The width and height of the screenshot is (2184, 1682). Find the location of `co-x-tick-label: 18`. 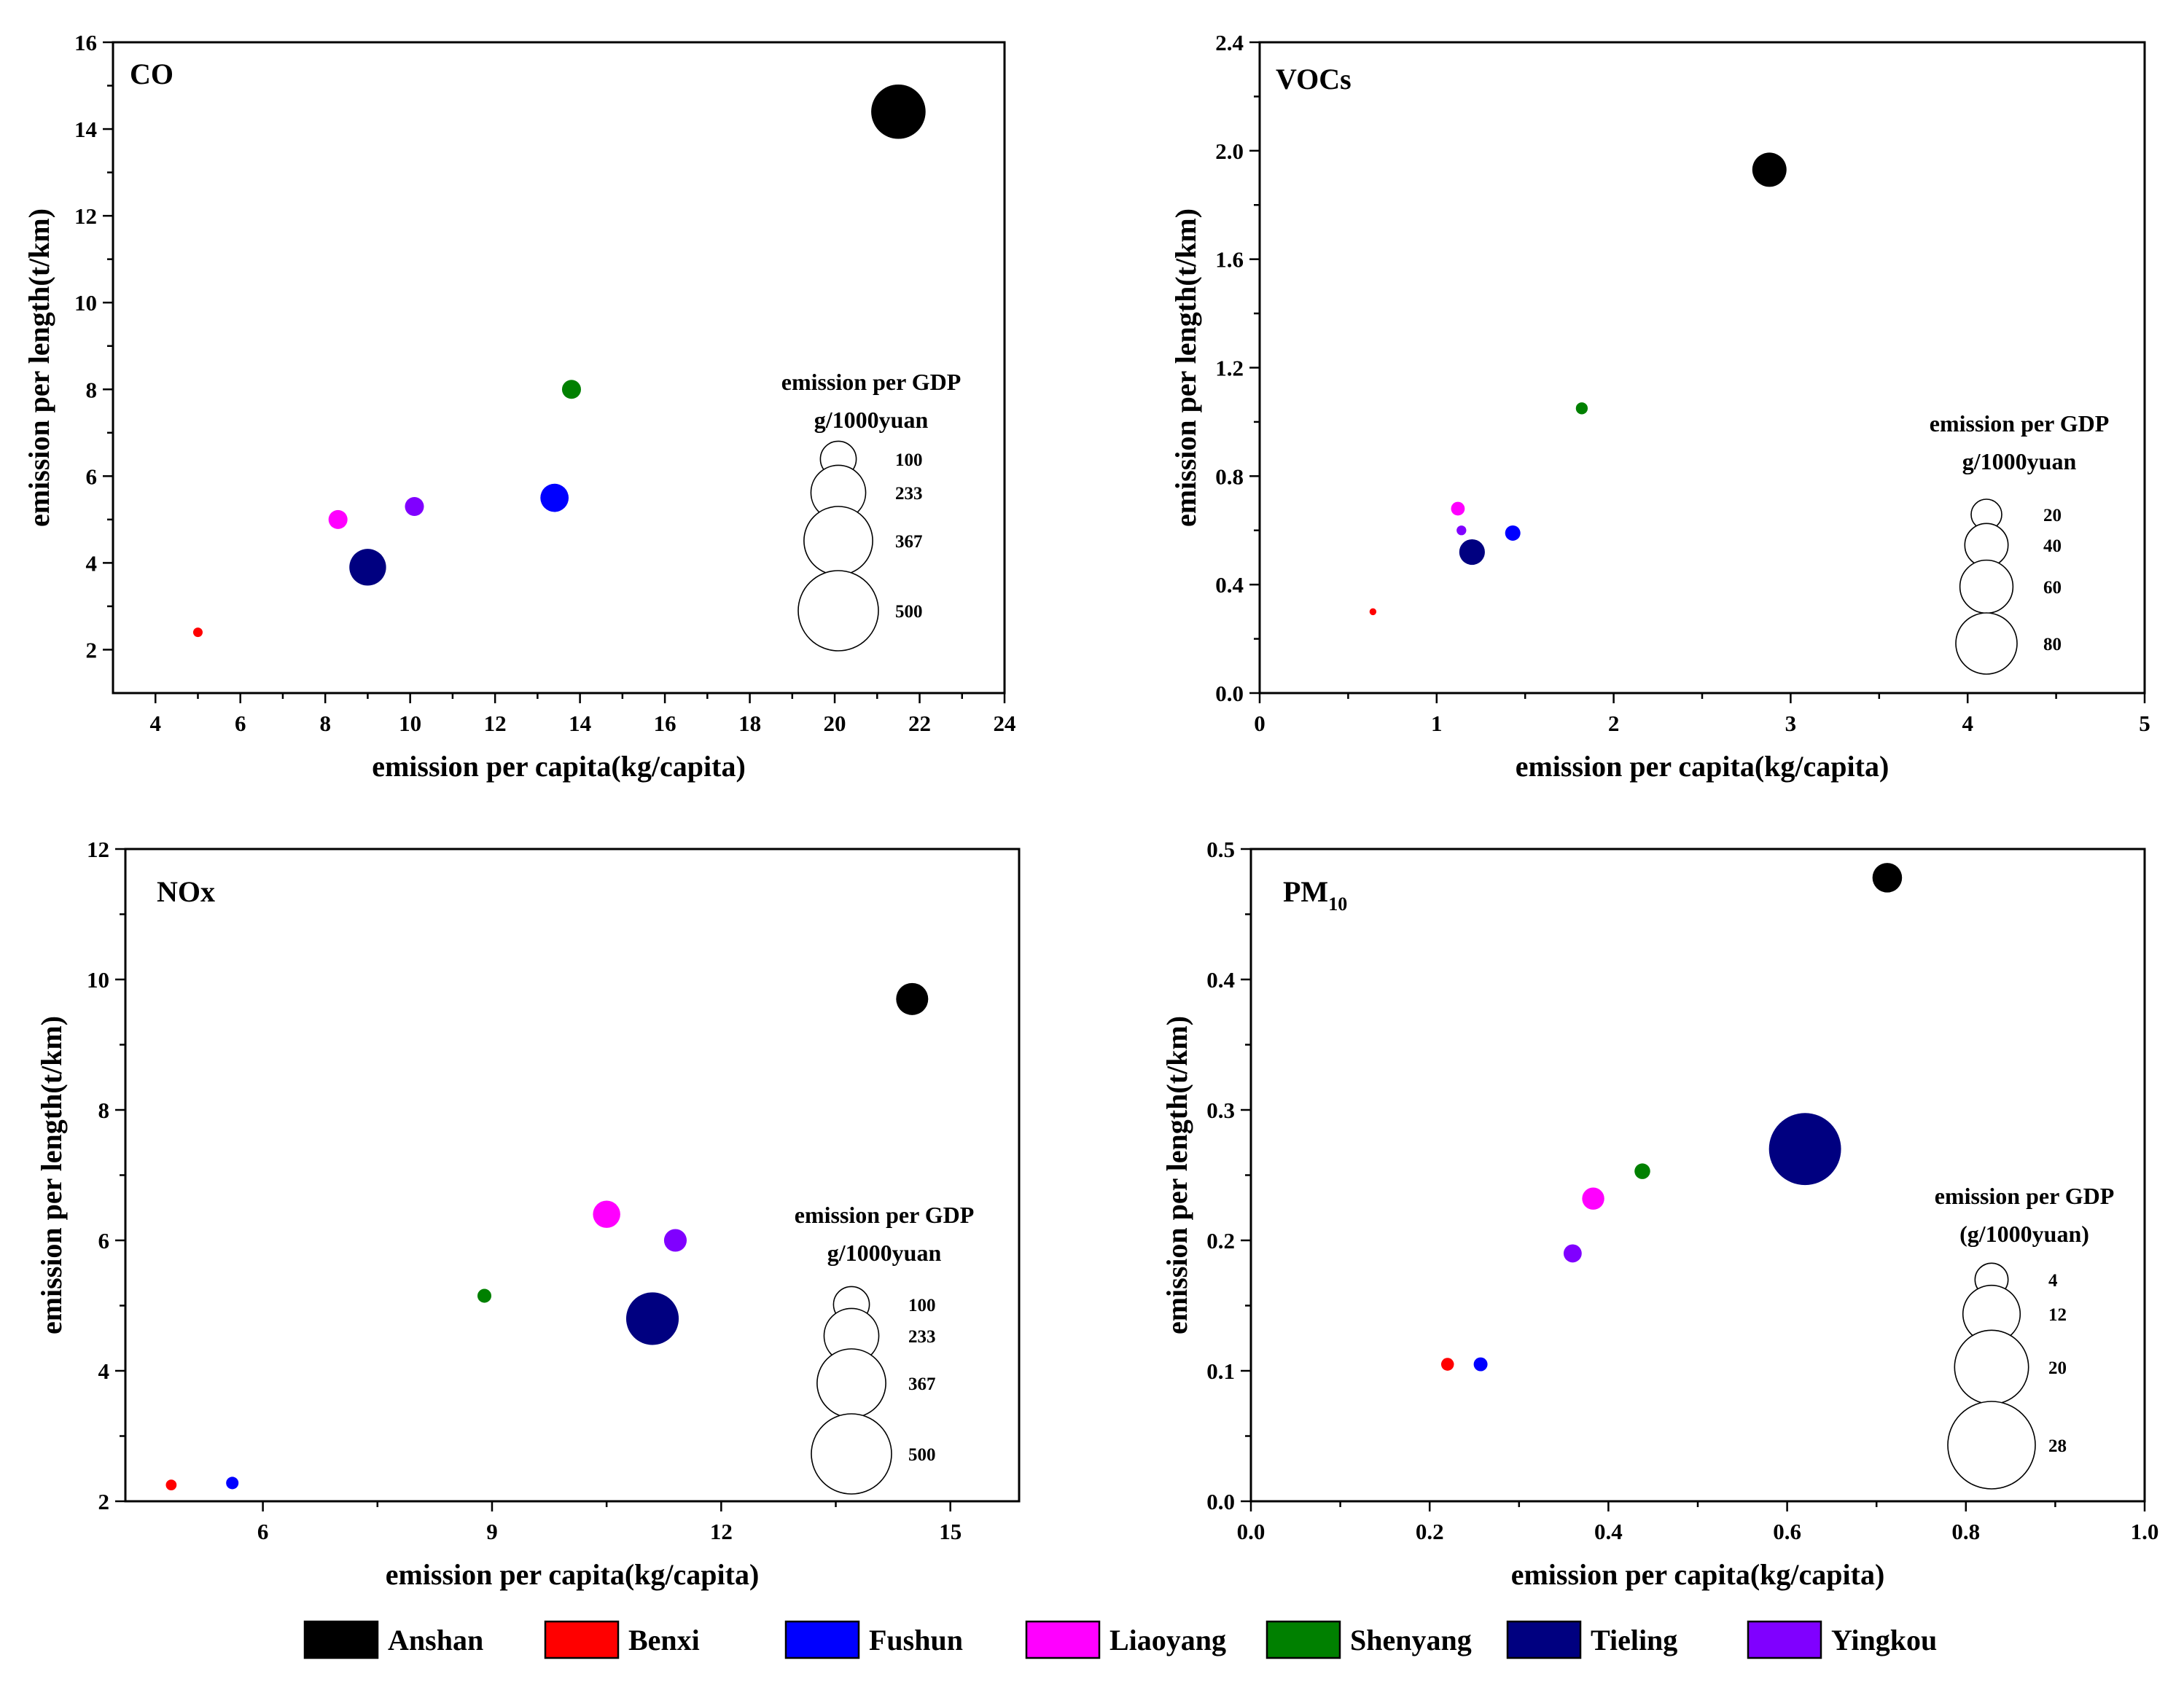

co-x-tick-label: 18 is located at coordinates (749, 723).